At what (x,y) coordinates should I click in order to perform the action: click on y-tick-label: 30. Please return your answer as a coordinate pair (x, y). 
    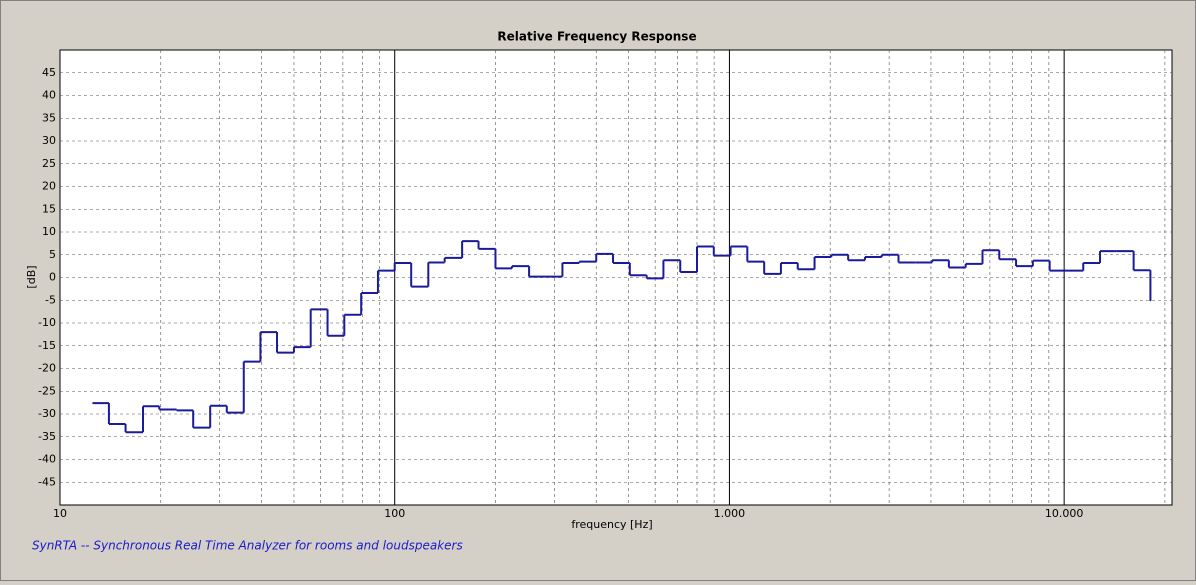
    Looking at the image, I should click on (49, 140).